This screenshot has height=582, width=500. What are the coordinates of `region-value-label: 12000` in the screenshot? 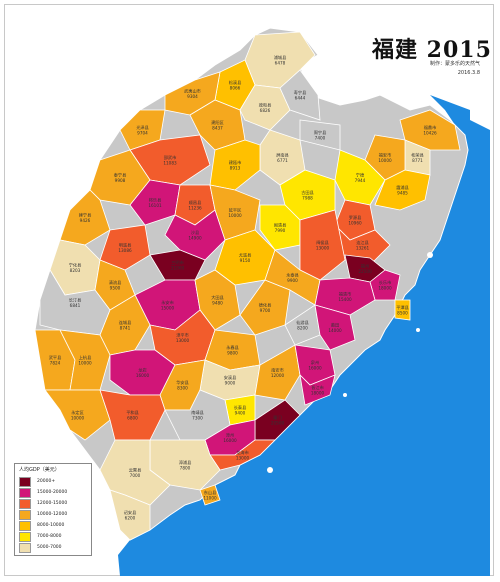 It's located at (278, 375).